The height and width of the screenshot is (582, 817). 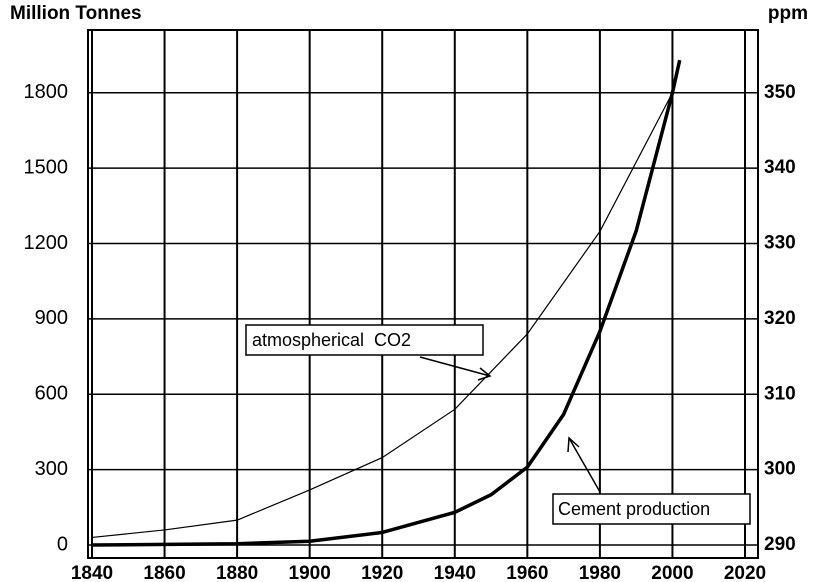 I want to click on y2-tick-label: 300, so click(x=780, y=469).